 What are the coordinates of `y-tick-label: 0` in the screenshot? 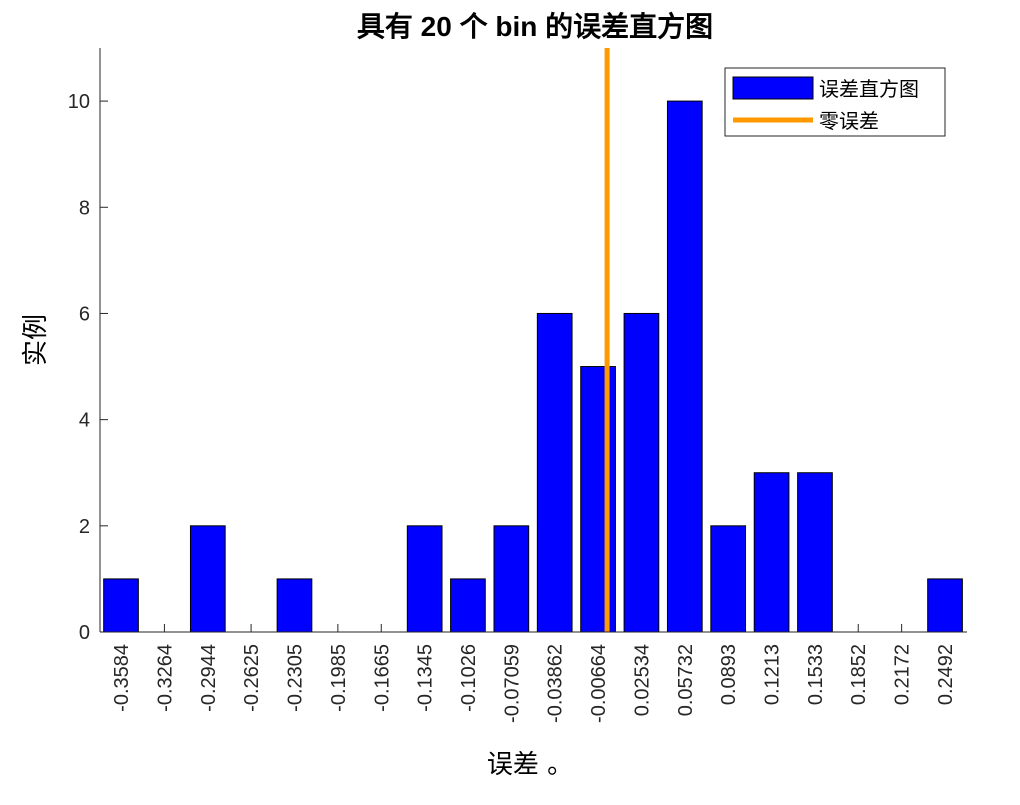 It's located at (84, 633).